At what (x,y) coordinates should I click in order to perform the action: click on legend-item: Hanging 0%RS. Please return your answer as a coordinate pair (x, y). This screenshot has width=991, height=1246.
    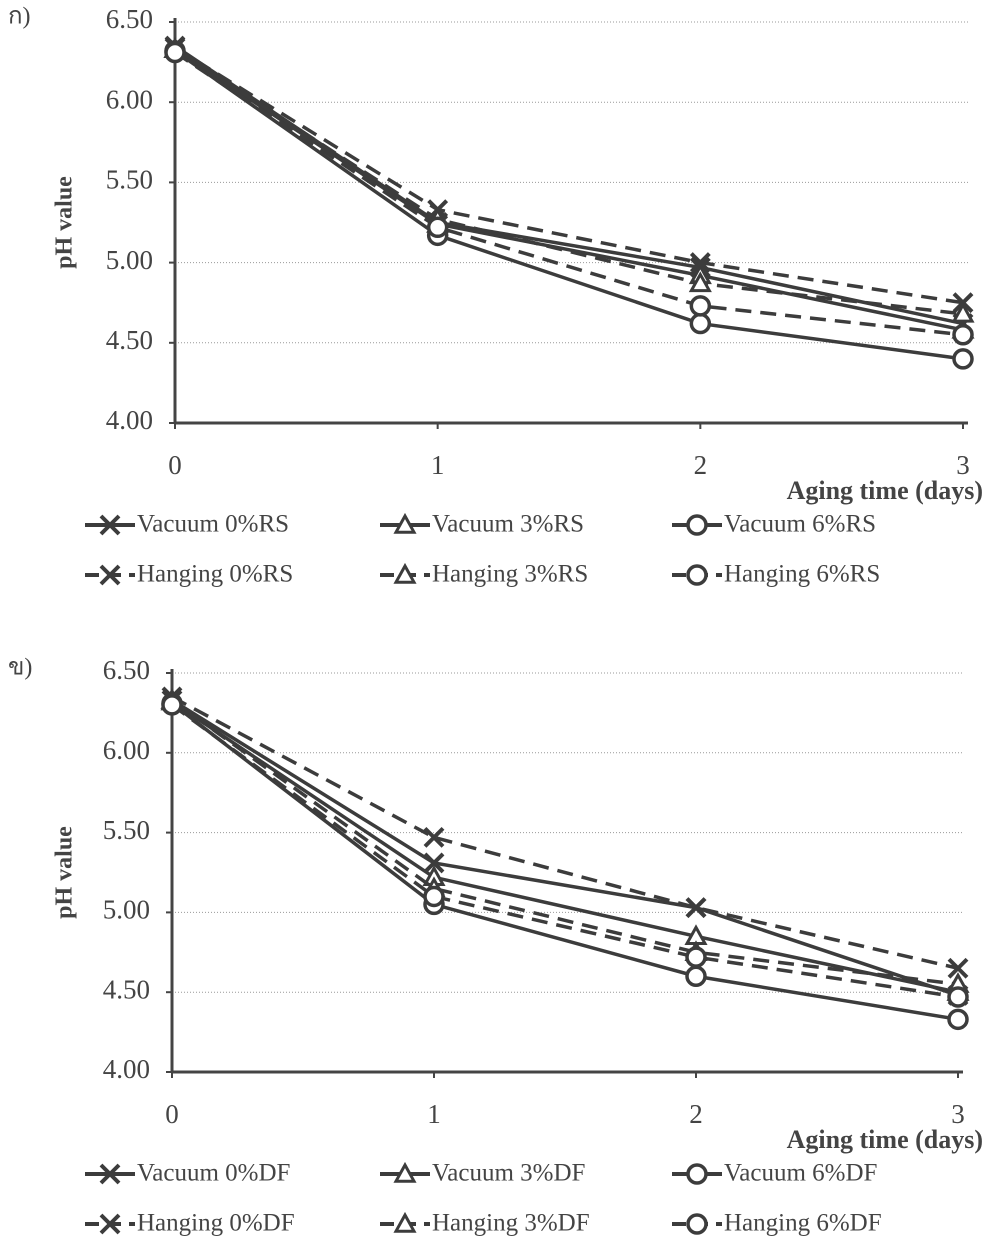
    Looking at the image, I should click on (189, 574).